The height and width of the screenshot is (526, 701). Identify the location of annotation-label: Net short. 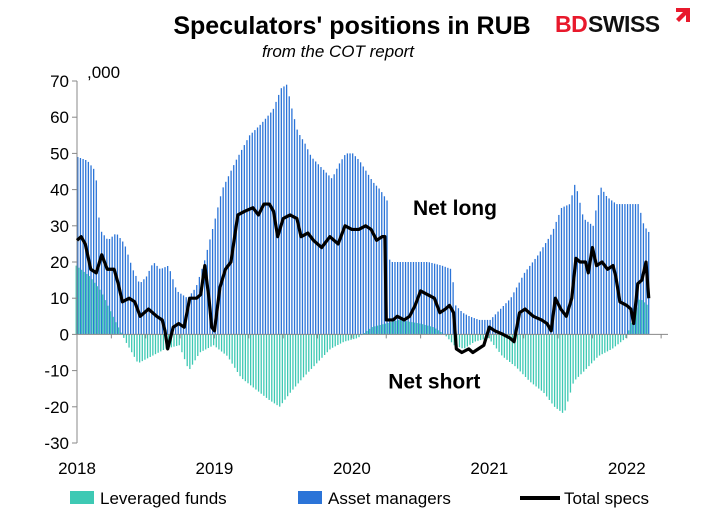
(434, 382).